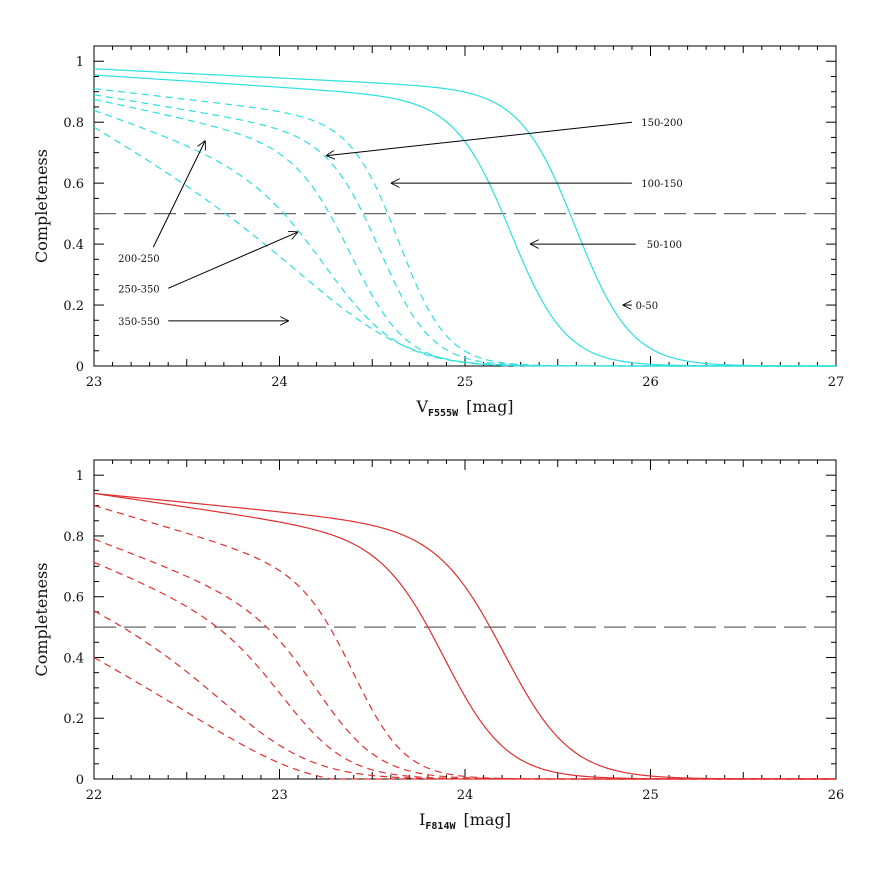  Describe the element at coordinates (664, 245) in the screenshot. I see `annotation-label: 50-100` at that location.